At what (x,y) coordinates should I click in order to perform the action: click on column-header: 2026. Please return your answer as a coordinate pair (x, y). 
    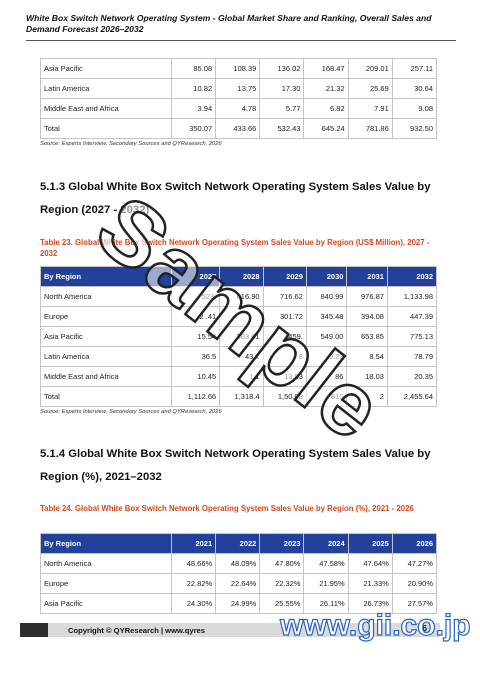
    Looking at the image, I should click on (414, 543).